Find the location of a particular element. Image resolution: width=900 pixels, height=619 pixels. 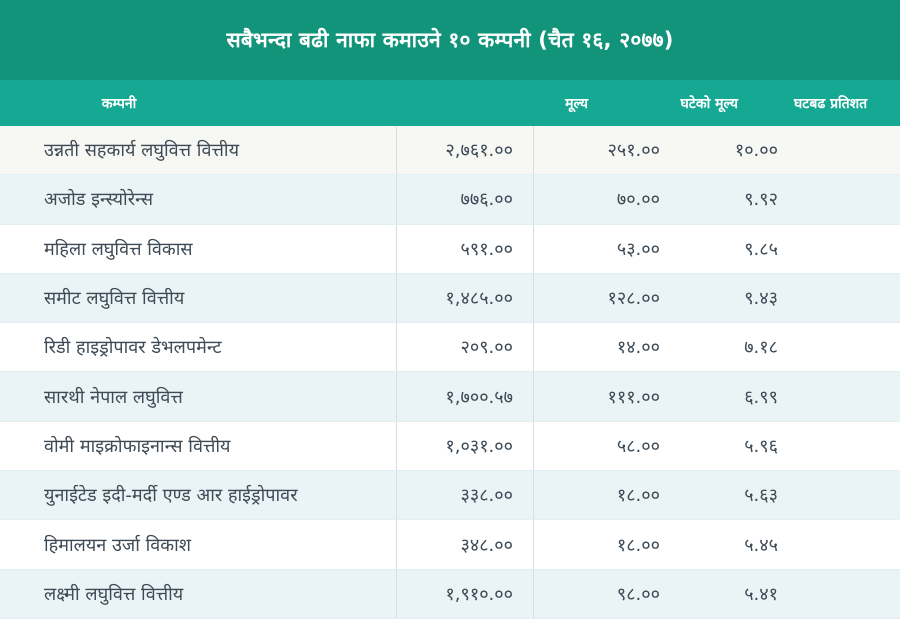

value-cell: ५९१.०० is located at coordinates (465, 248).